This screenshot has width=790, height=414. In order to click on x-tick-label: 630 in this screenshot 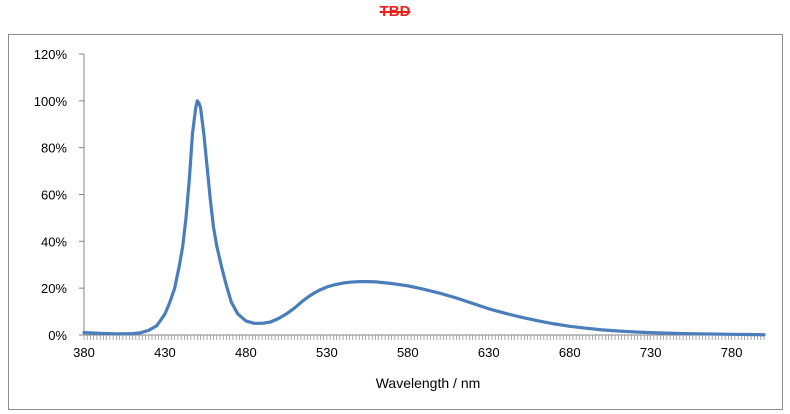, I will do `click(489, 352)`.